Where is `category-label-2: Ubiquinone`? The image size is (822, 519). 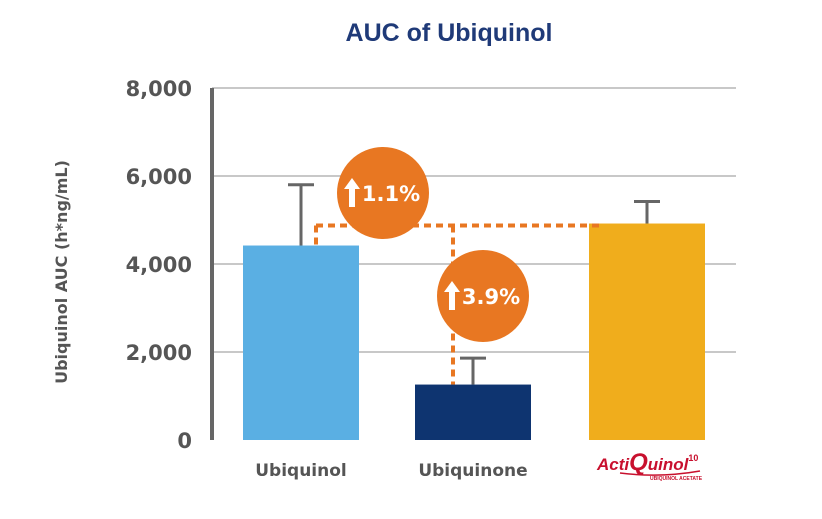
category-label-2: Ubiquinone is located at coordinates (472, 471).